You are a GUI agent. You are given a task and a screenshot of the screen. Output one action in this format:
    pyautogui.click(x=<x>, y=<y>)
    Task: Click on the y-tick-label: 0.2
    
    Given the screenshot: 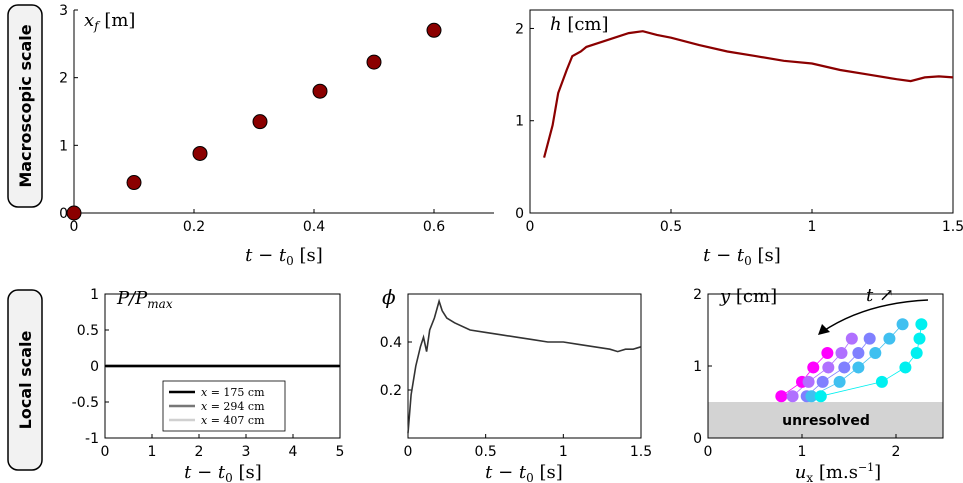 What is the action you would take?
    pyautogui.click(x=391, y=391)
    